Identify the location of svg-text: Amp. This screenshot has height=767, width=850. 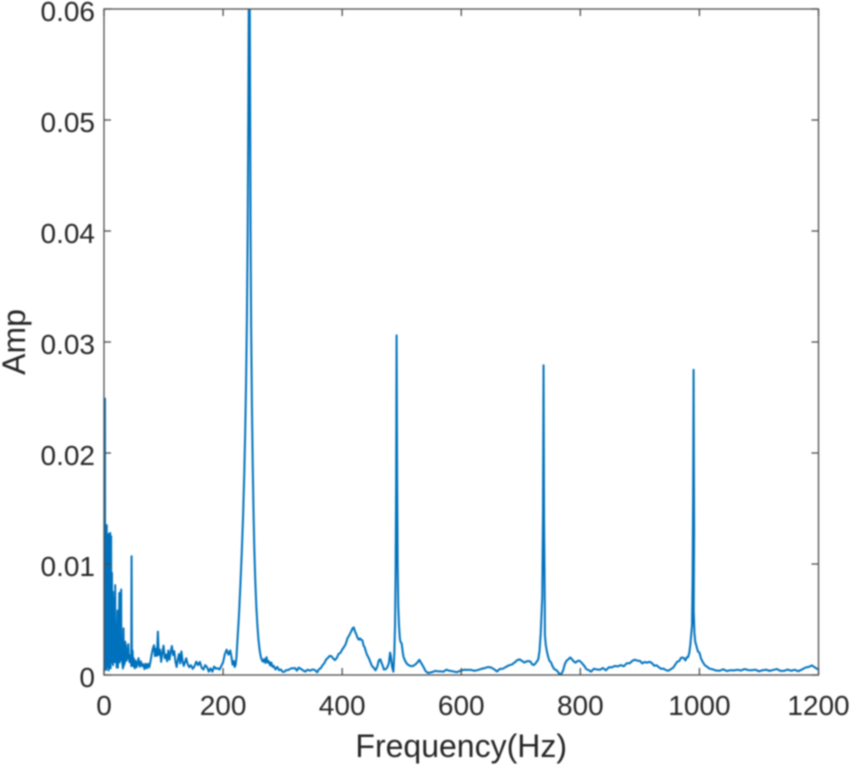
(16, 342).